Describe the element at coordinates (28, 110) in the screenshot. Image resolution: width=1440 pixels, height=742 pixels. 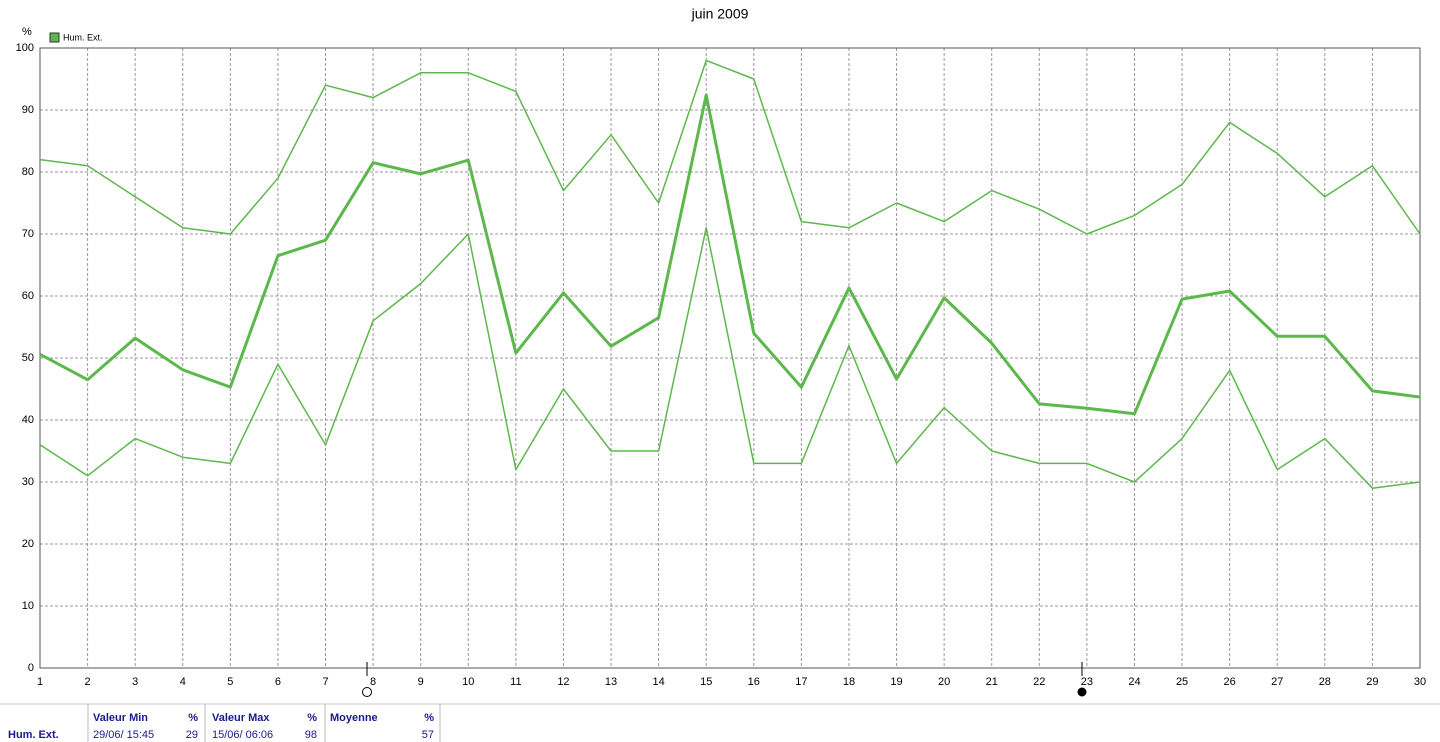
I see `y-tick-label: 90` at that location.